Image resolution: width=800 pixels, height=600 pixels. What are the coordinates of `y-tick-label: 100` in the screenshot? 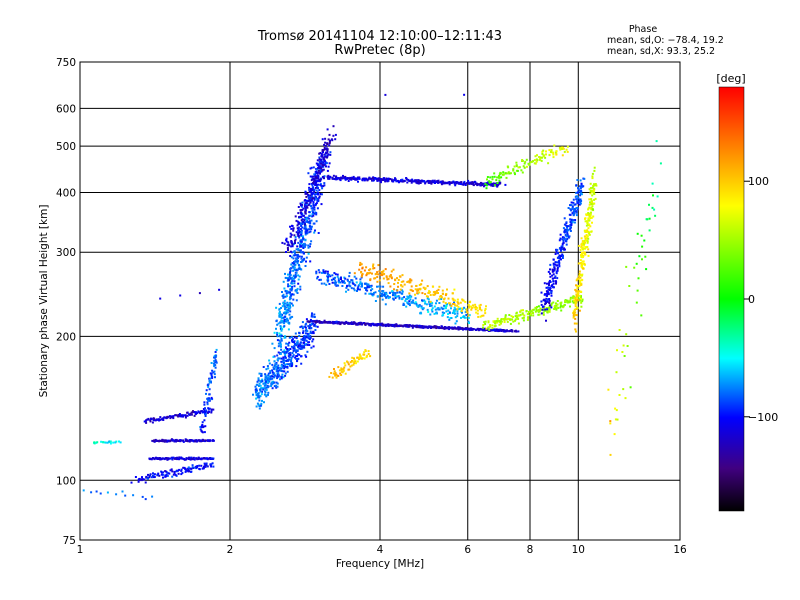 It's located at (66, 481).